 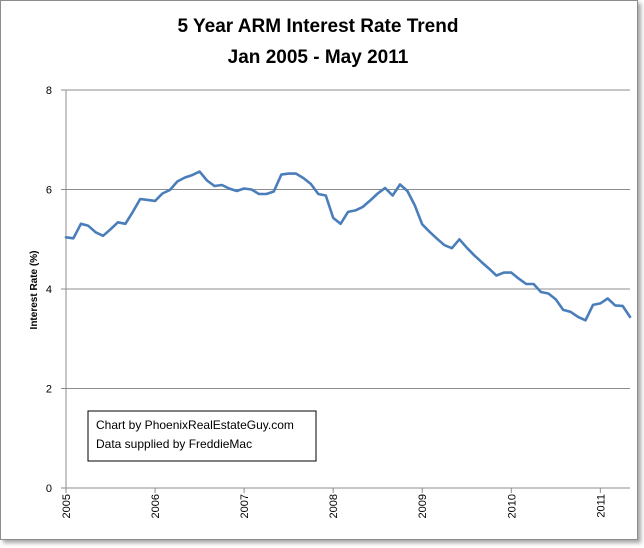 I want to click on x-tick-label: 2008, so click(x=334, y=506).